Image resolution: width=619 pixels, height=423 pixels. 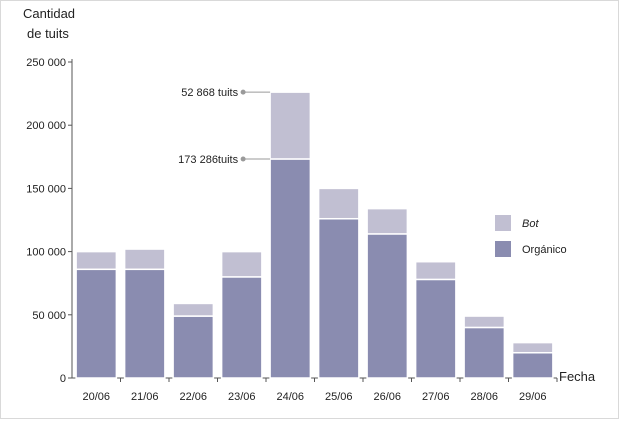 I want to click on x-tick-label: 20/06, so click(x=96, y=397).